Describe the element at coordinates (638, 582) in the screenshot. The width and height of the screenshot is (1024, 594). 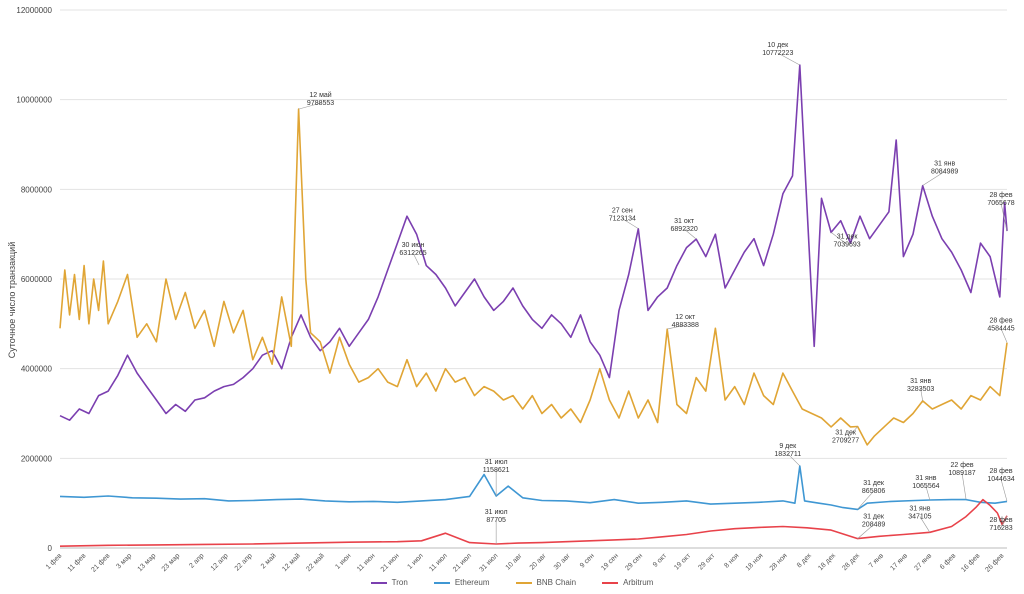
I see `legend-label-arbitrum: Arbitrum` at that location.